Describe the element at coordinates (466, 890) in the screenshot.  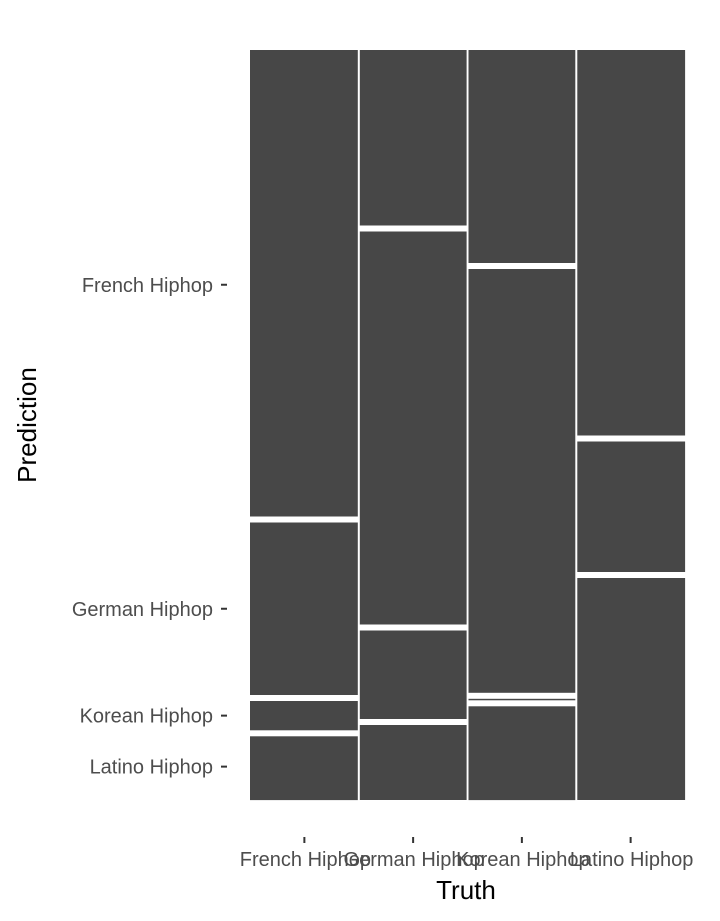
I see `x-axis-title: Truth` at that location.